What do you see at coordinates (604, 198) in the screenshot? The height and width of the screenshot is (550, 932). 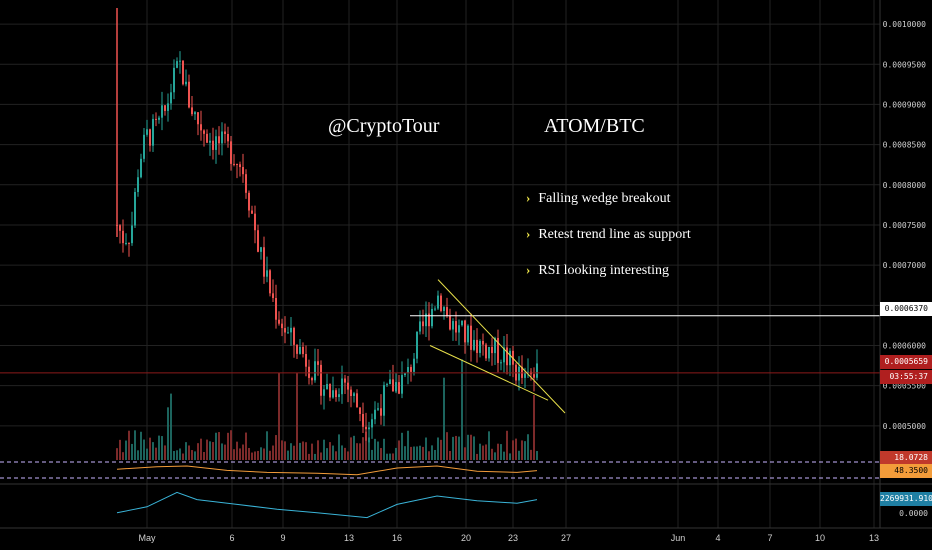 I see `bullet-text: Falling wedge breakout` at bounding box center [604, 198].